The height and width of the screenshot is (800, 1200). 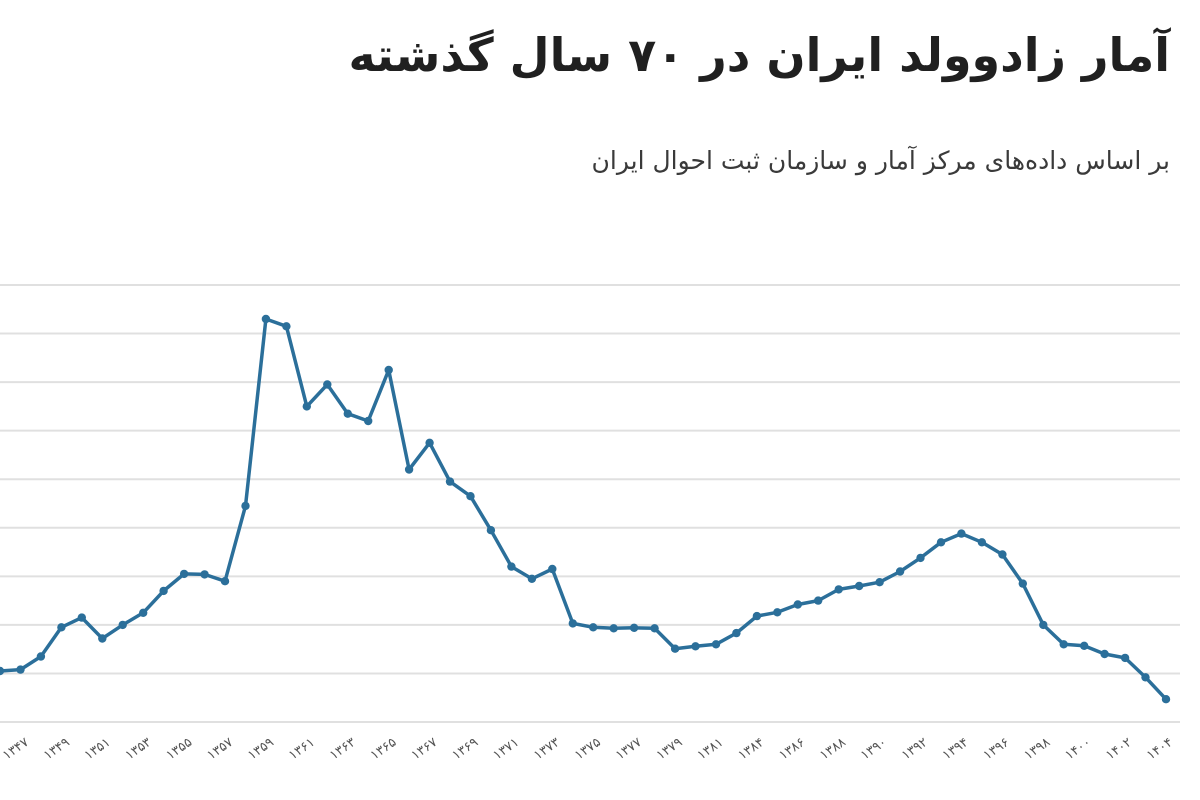 I want to click on x-tick-label: ۱۳۹۴, so click(x=955, y=749).